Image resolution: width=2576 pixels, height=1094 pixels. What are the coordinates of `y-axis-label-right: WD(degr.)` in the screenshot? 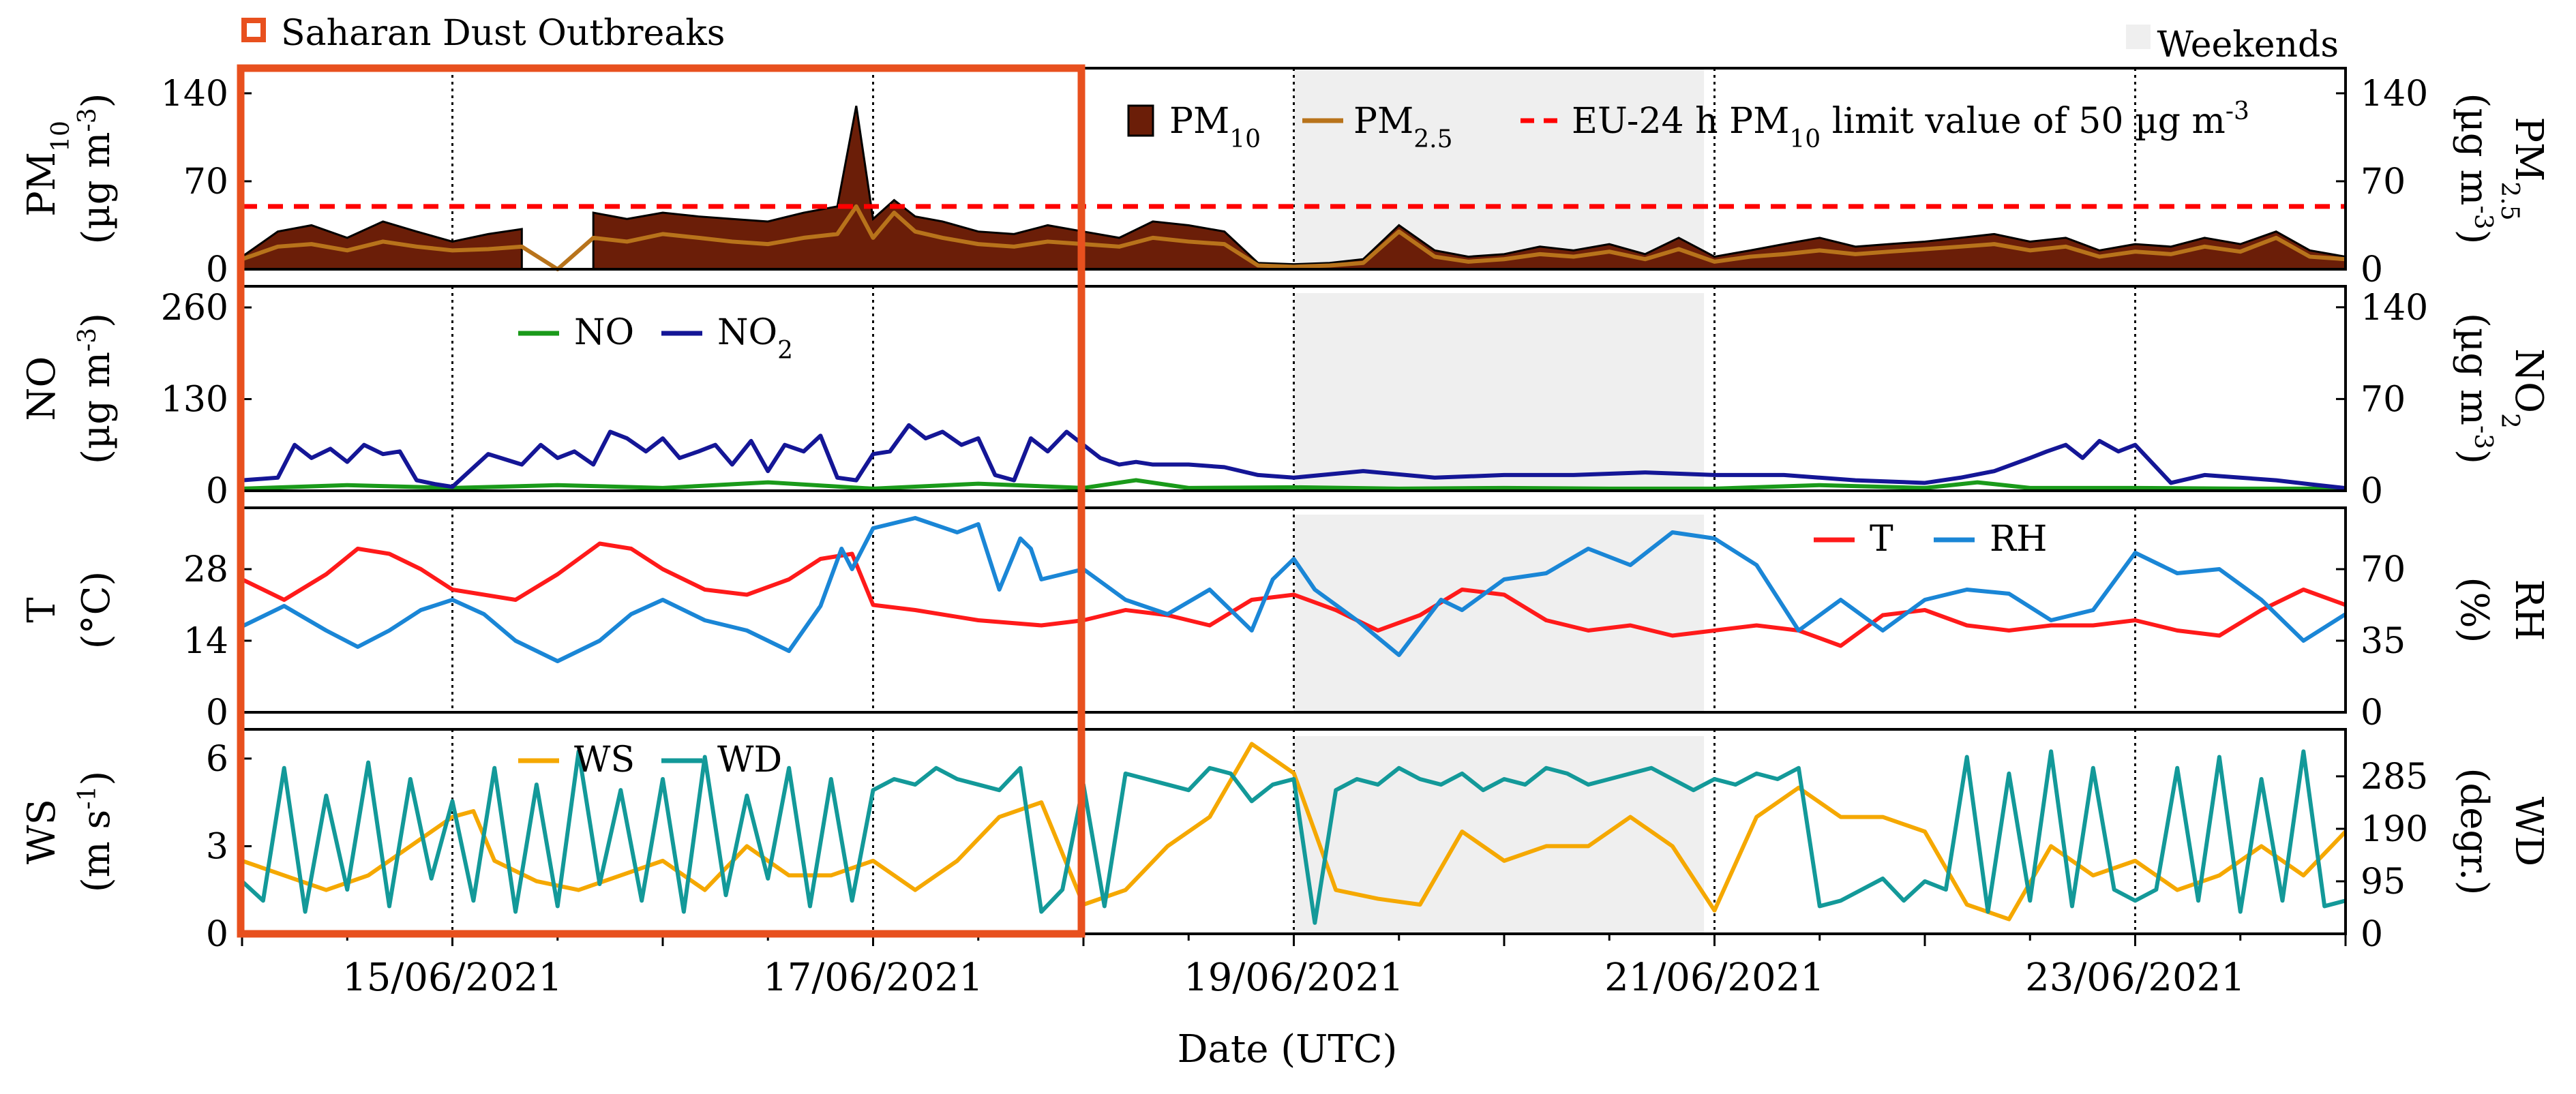 It's located at (2501, 832).